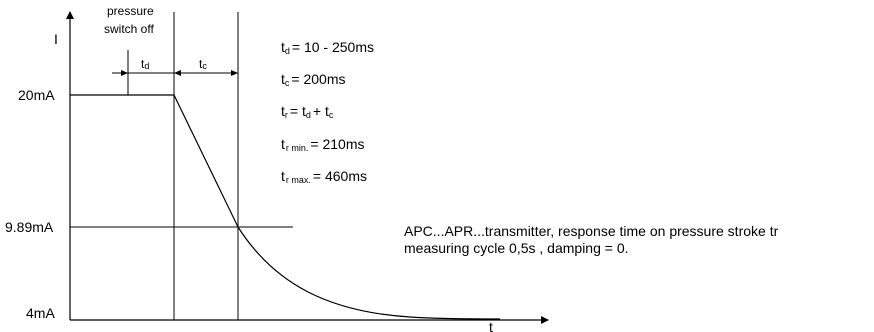 This screenshot has height=332, width=874. Describe the element at coordinates (29, 227) in the screenshot. I see `level-9-89ma-label: 9.89mA` at that location.